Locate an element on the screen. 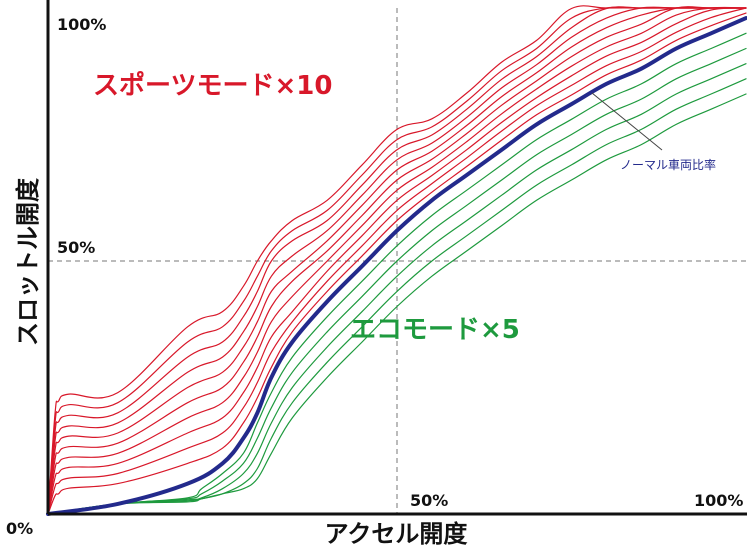 The width and height of the screenshot is (747, 549). eco-mode-label: エコモード×5 is located at coordinates (435, 330).